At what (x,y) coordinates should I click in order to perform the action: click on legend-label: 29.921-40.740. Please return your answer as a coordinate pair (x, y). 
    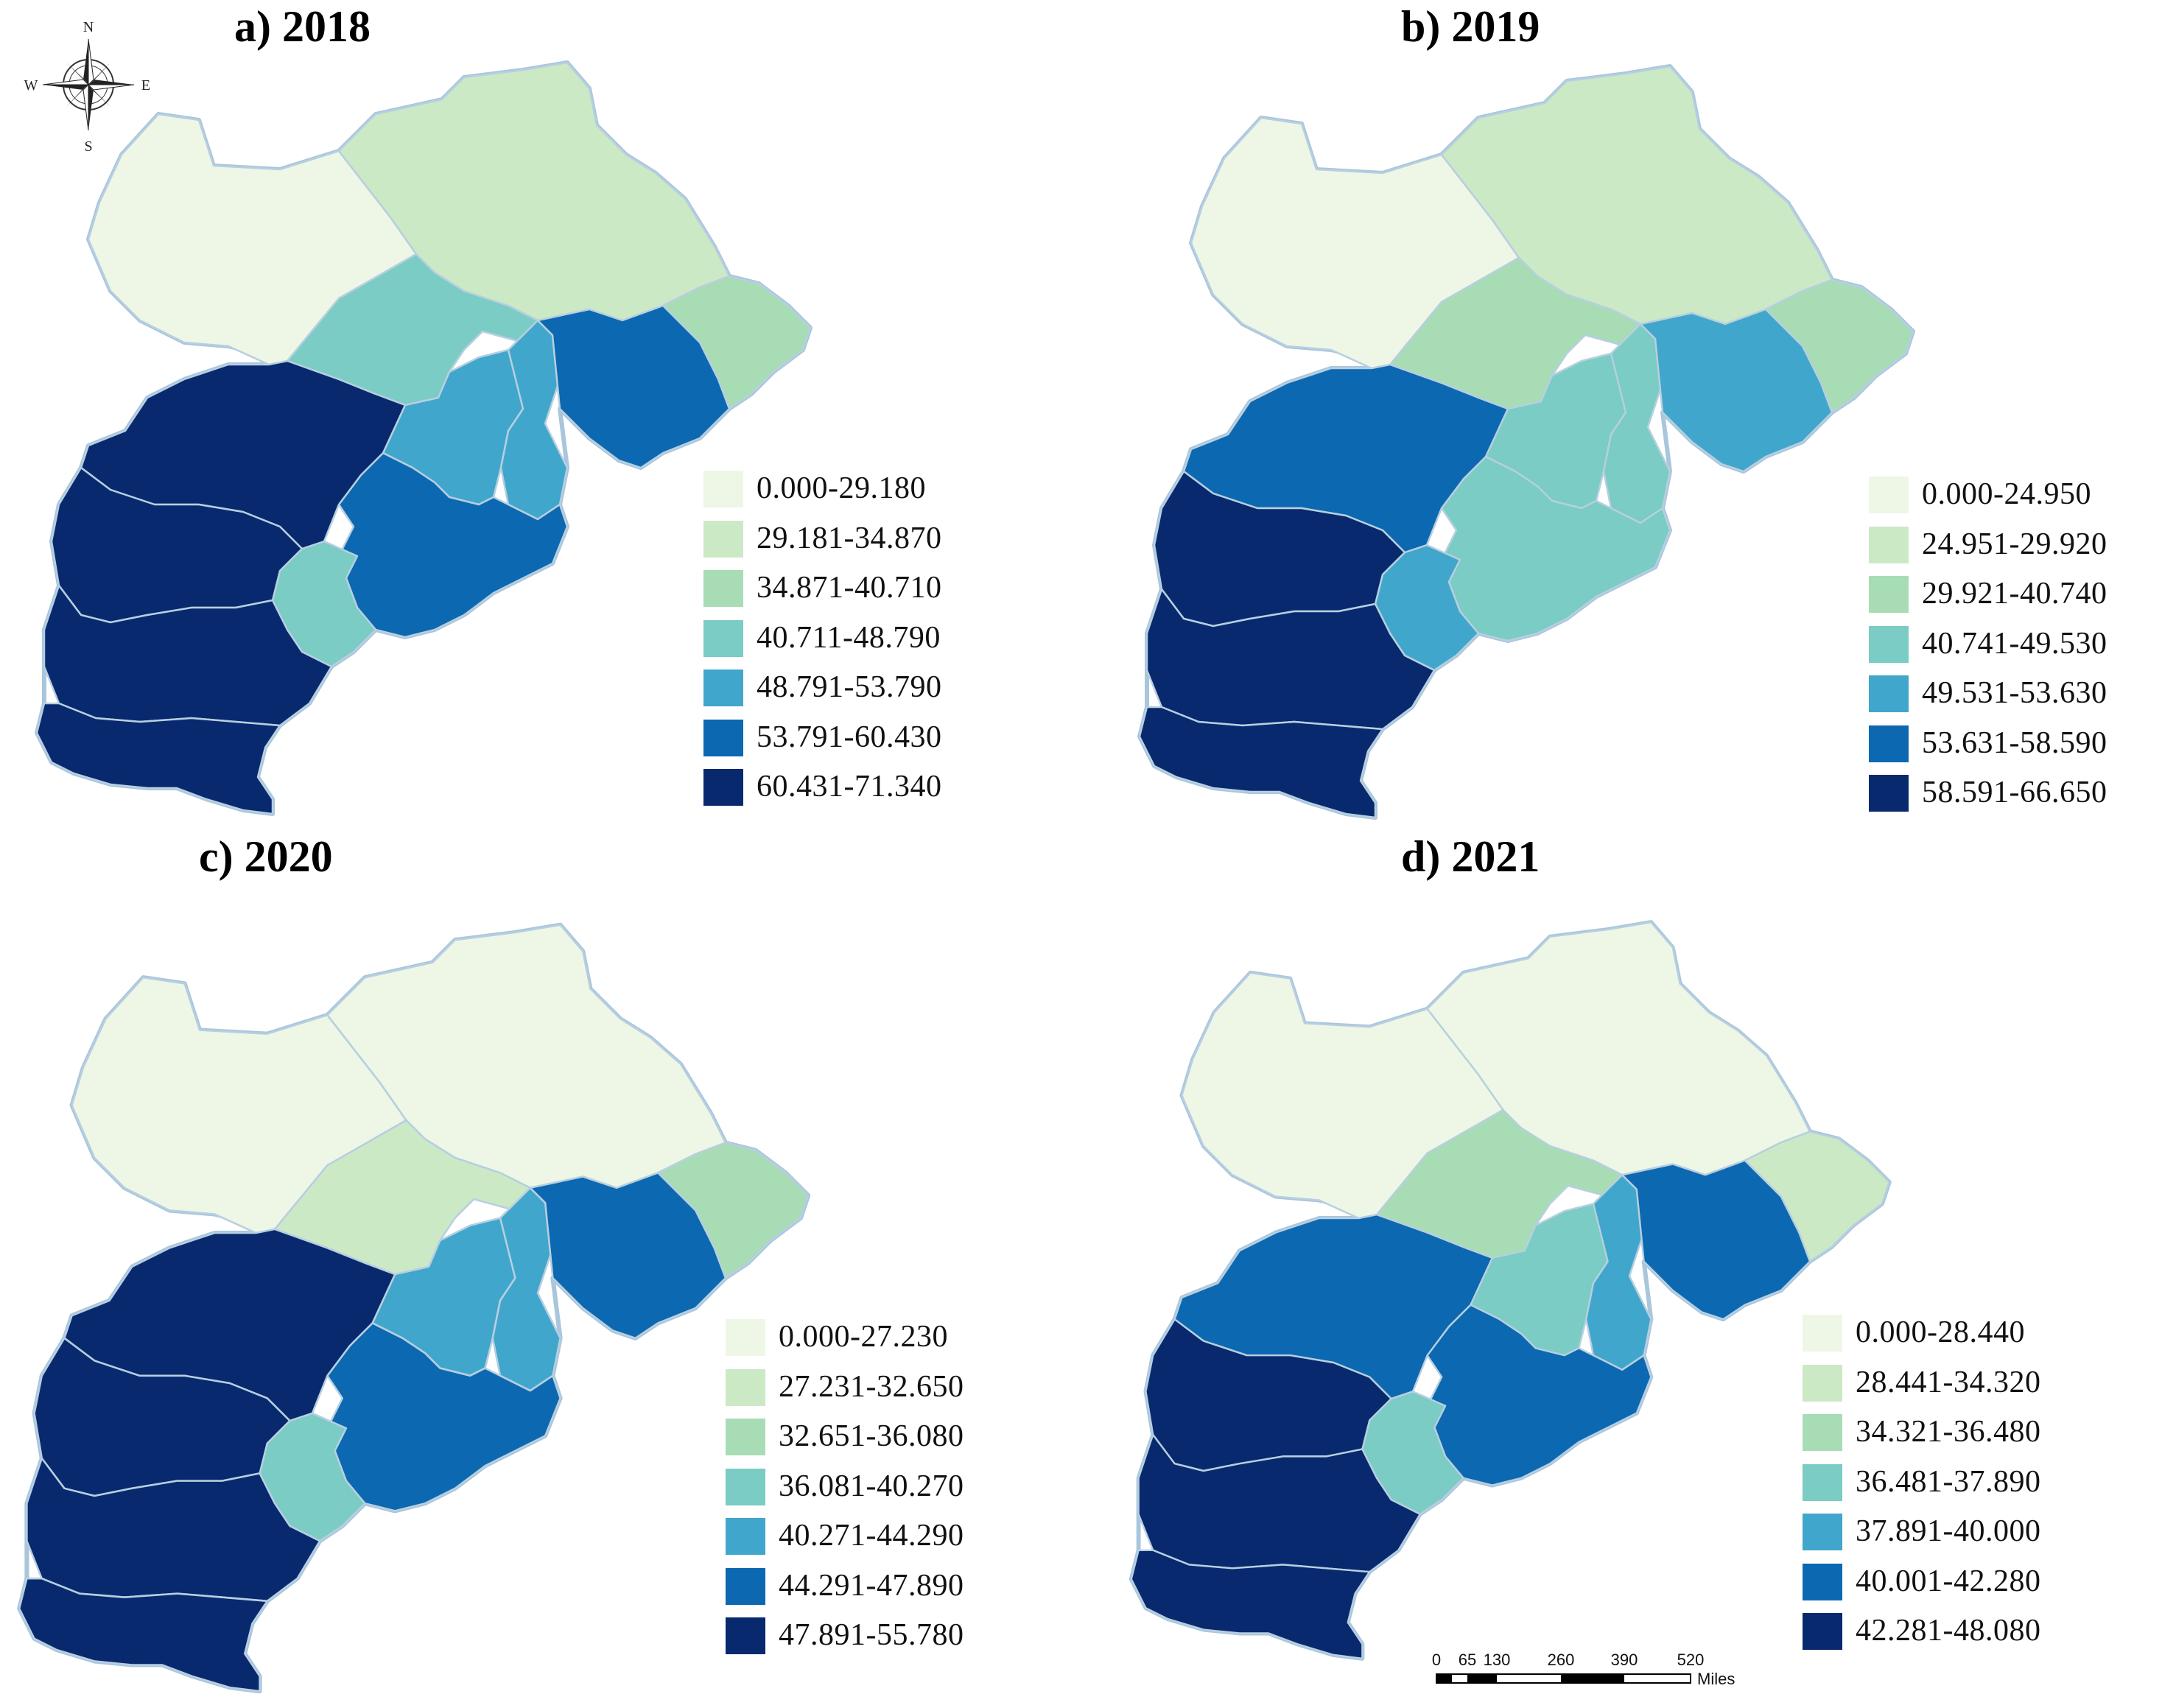
    Looking at the image, I should click on (2015, 594).